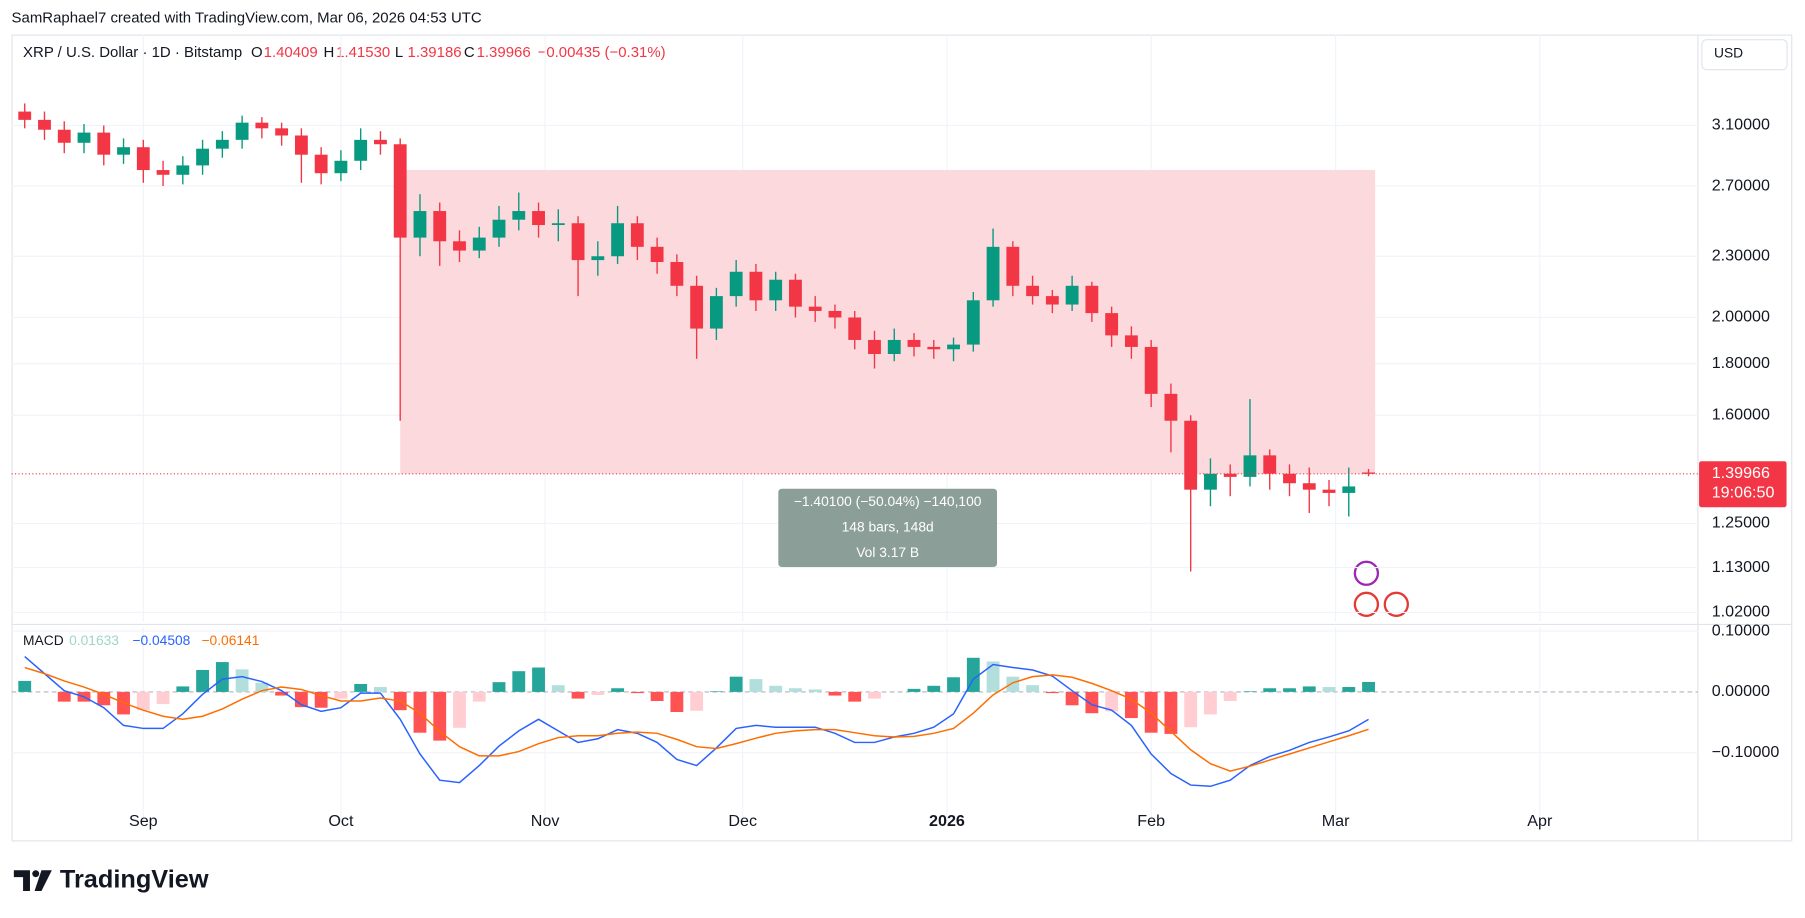 This screenshot has width=1805, height=918. I want to click on macd-legend-value: −0.06141, so click(230, 640).